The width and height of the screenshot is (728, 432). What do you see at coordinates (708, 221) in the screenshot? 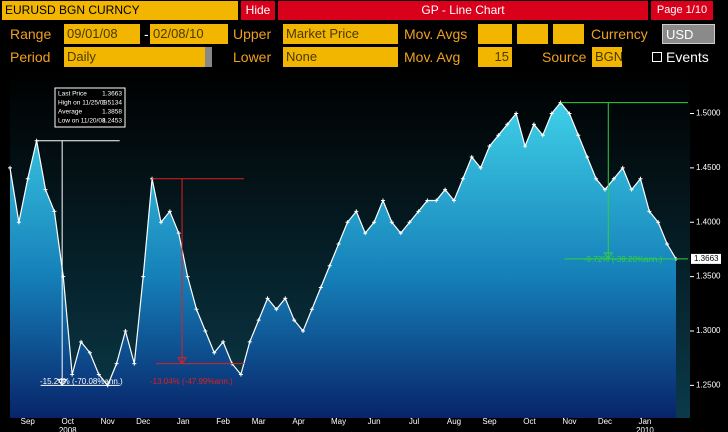
I see `y-tick-label: 1.4000` at bounding box center [708, 221].